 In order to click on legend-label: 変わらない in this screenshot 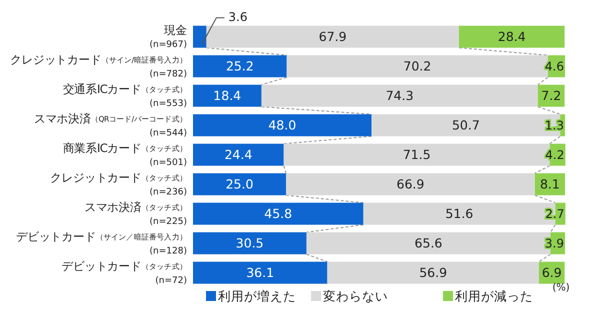, I will do `click(355, 296)`.